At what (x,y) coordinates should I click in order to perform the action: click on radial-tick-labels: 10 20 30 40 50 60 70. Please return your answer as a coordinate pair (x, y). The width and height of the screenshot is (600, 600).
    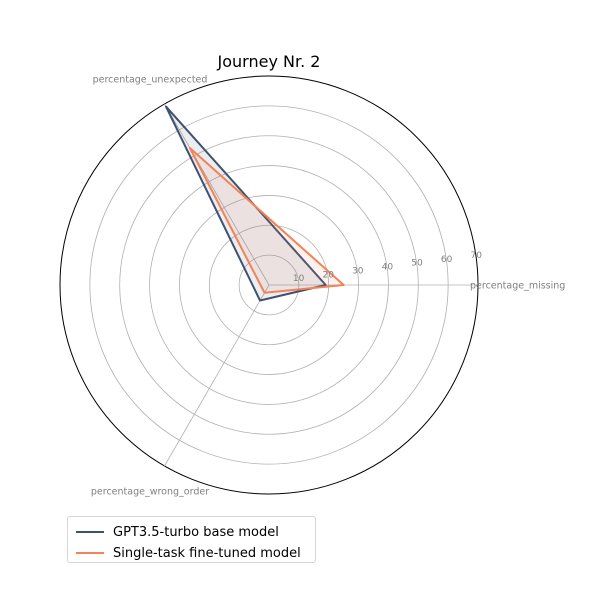
    Looking at the image, I should click on (387, 267).